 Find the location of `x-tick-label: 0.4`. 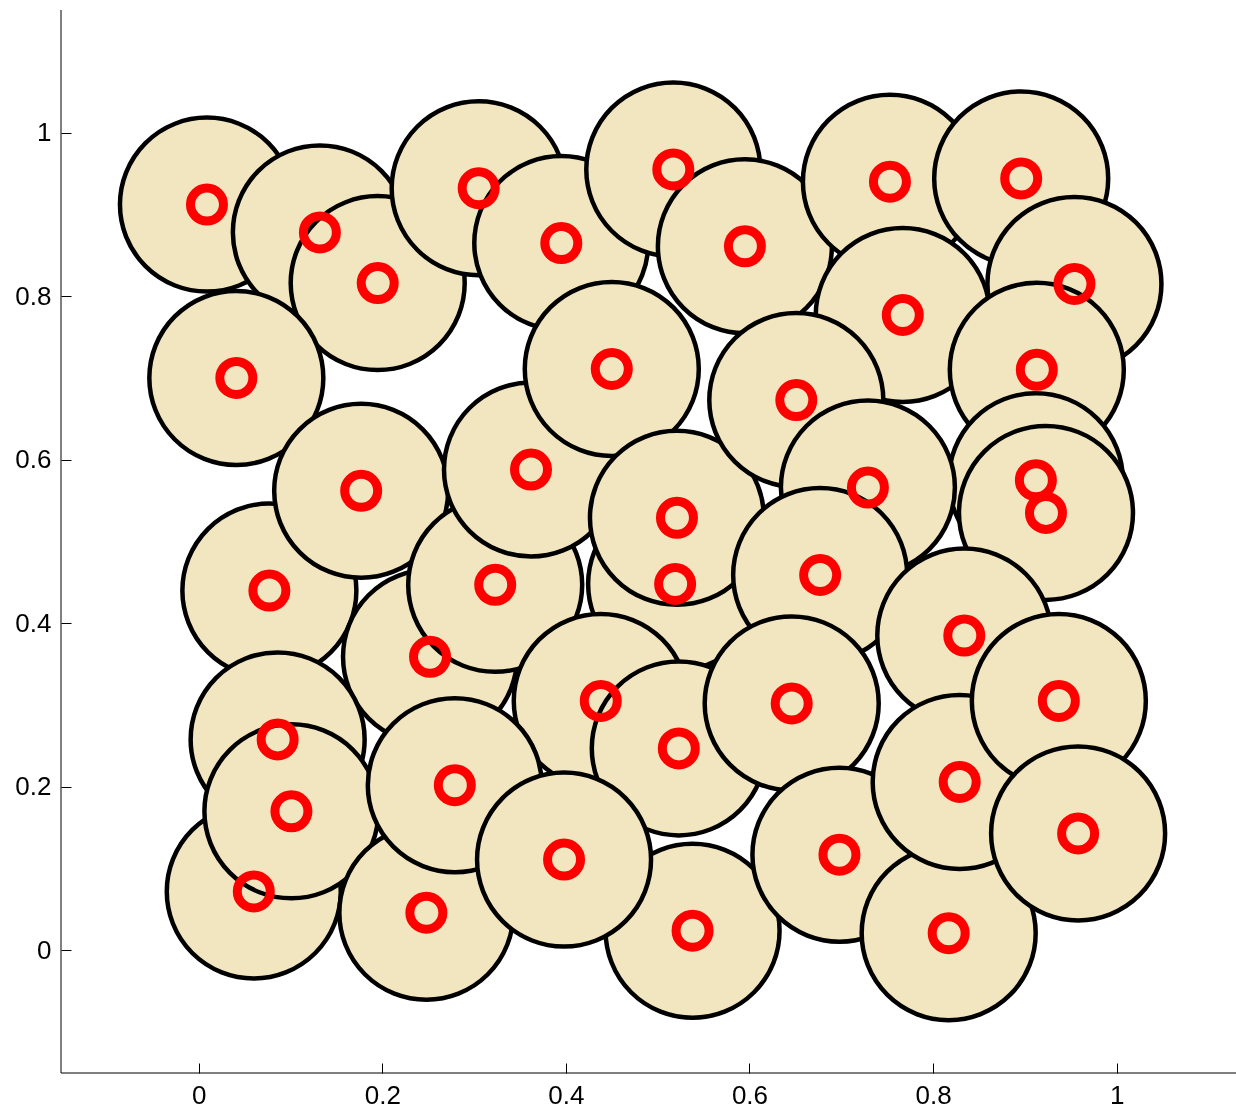

x-tick-label: 0.4 is located at coordinates (566, 1094).